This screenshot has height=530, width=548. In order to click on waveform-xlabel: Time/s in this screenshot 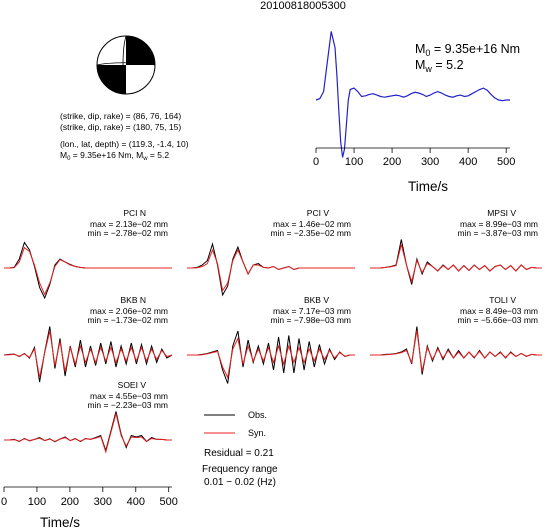, I will do `click(60, 522)`.